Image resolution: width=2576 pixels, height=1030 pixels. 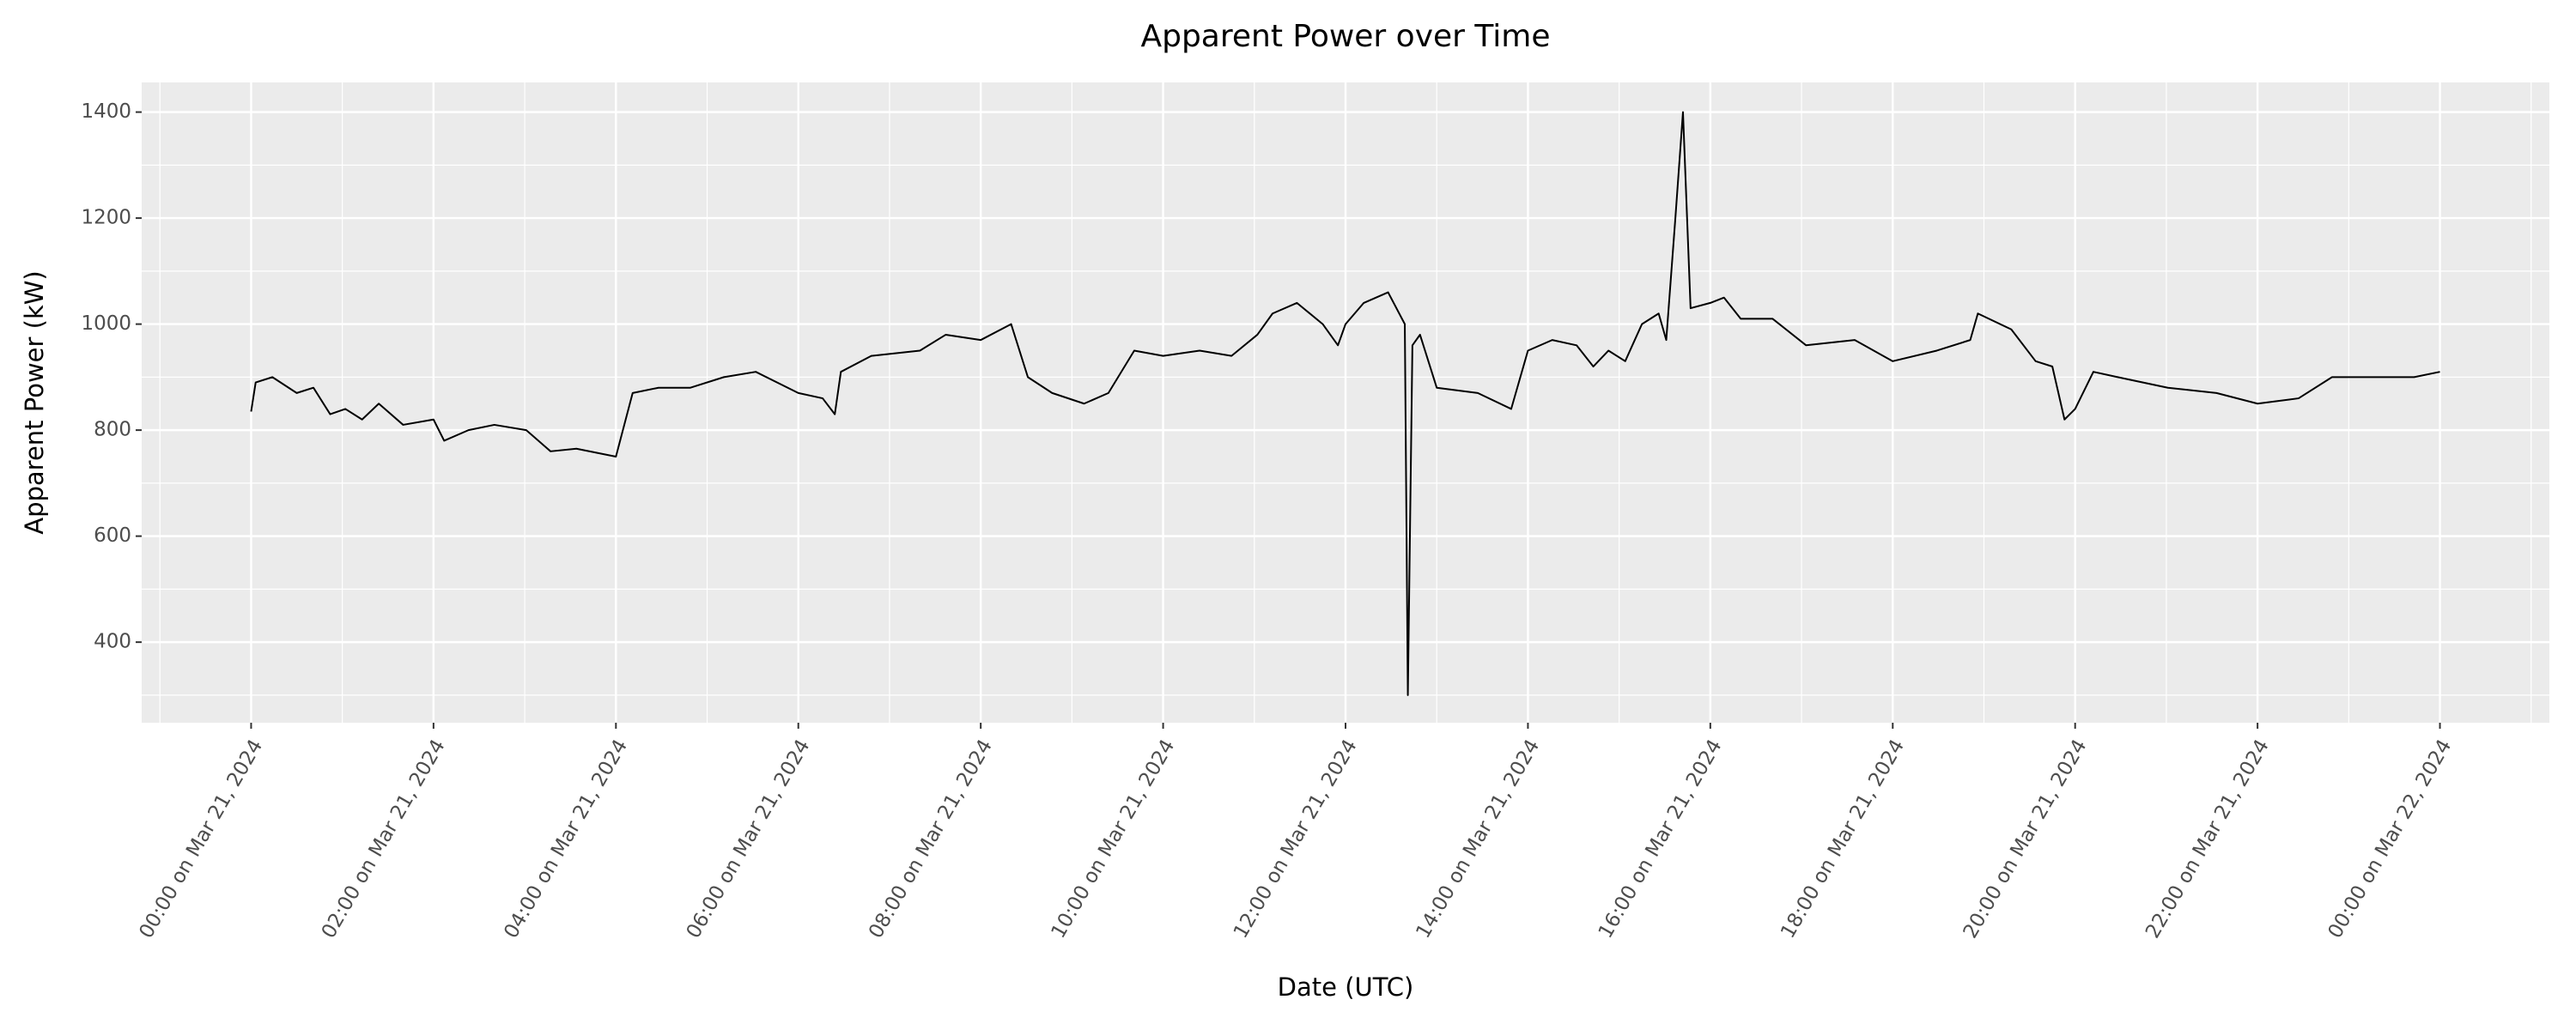 I want to click on y-tick-label: 600, so click(x=112, y=535).